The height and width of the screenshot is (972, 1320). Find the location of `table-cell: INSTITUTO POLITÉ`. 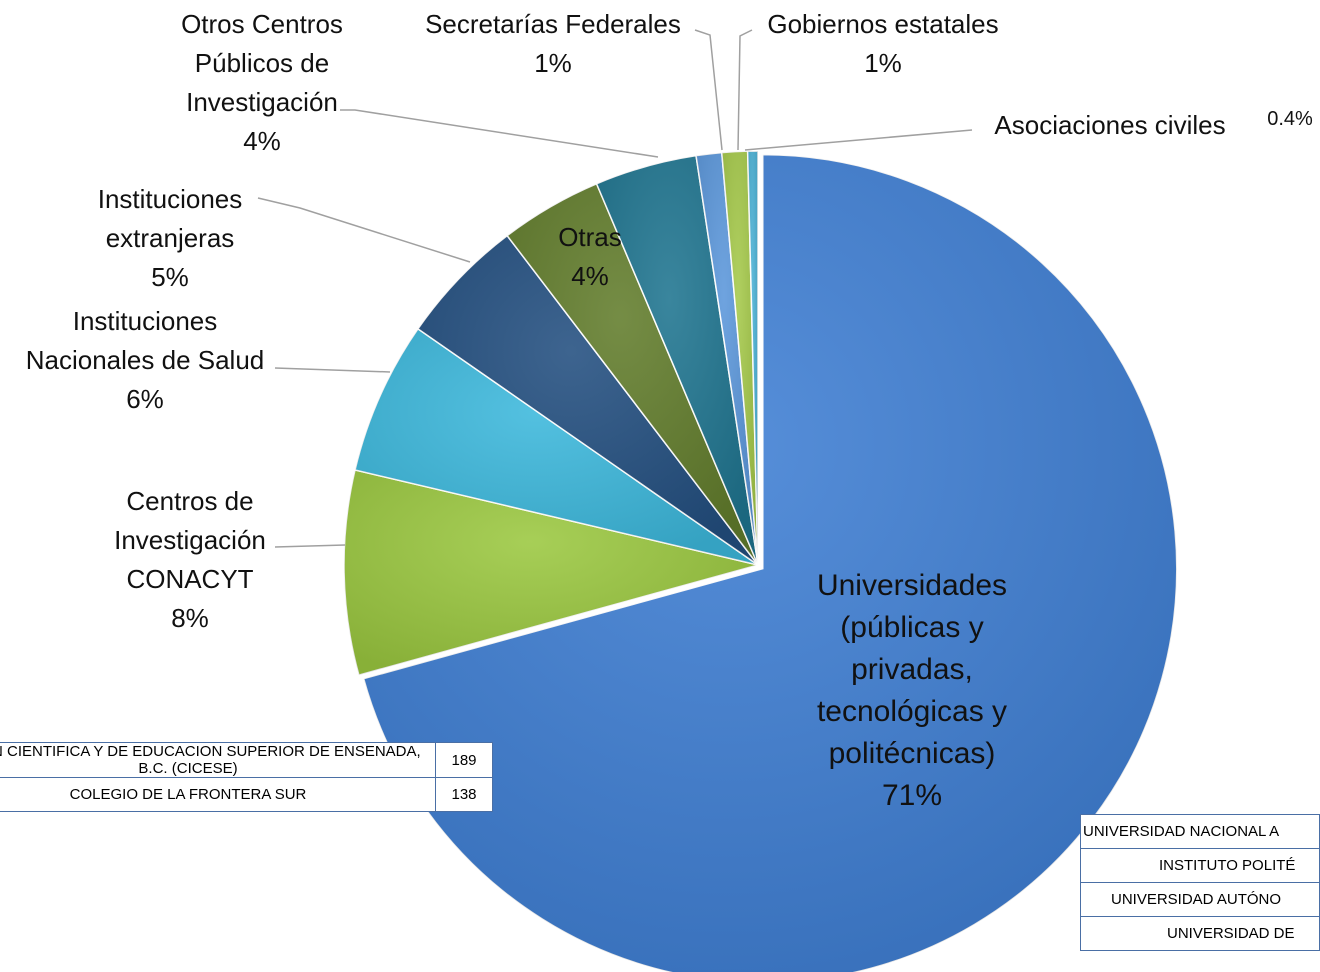

table-cell: INSTITUTO POLITÉ is located at coordinates (1200, 865).